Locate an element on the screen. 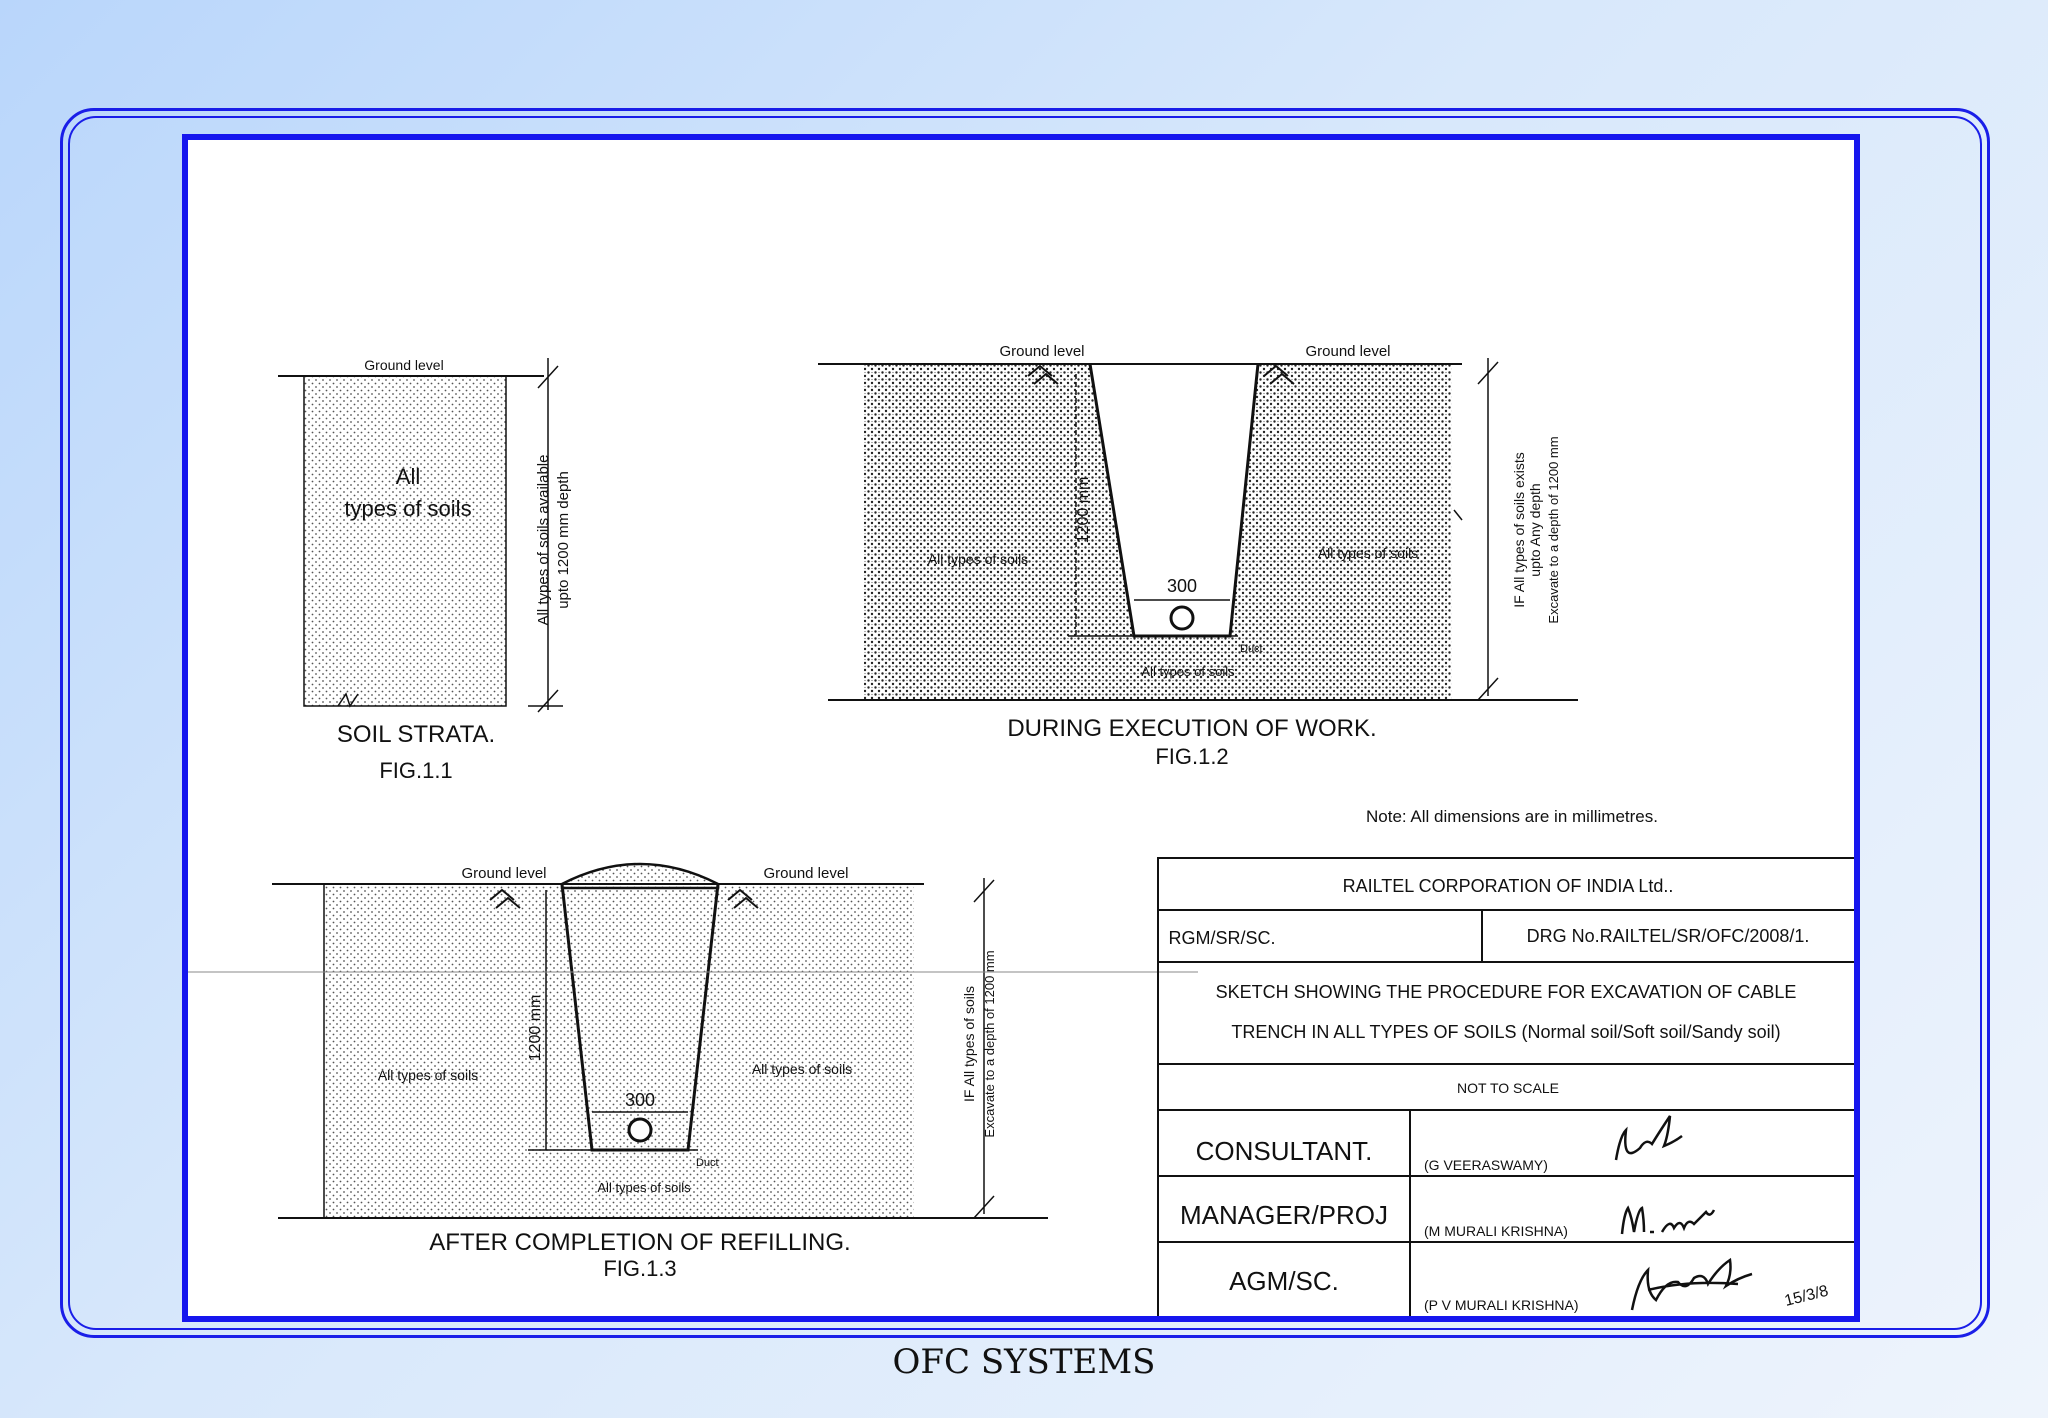  fig3-width-label: 300 is located at coordinates (640, 1100).